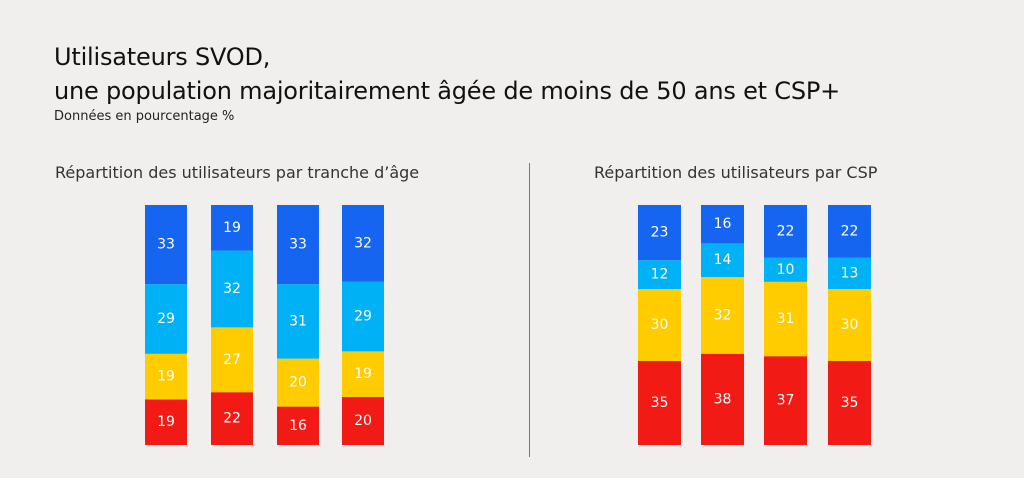 The image size is (1024, 478). I want to click on age-bar-1-label-4: 33, so click(166, 245).